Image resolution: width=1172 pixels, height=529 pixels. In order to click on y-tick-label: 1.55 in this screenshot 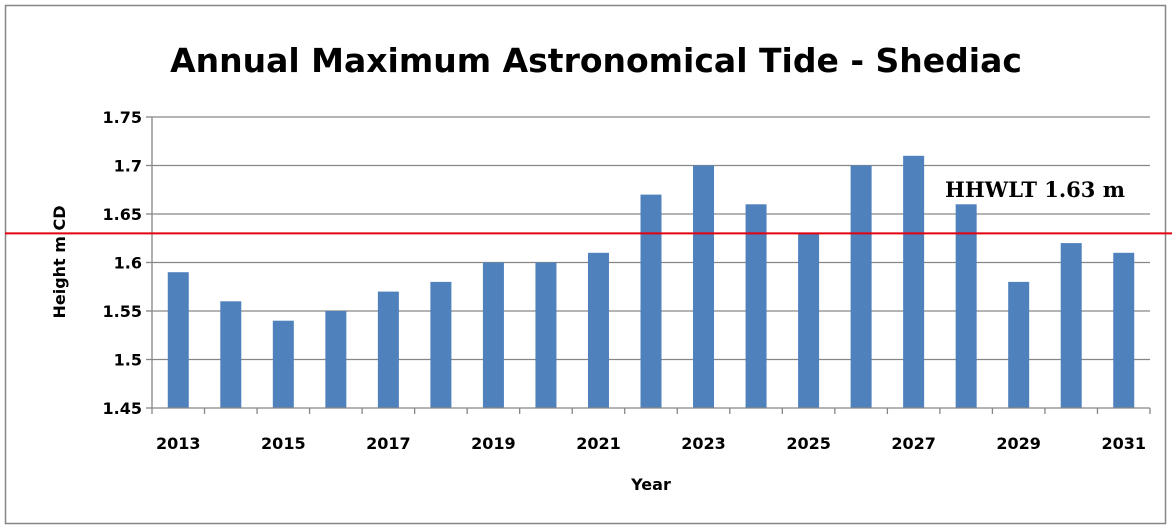, I will do `click(122, 311)`.